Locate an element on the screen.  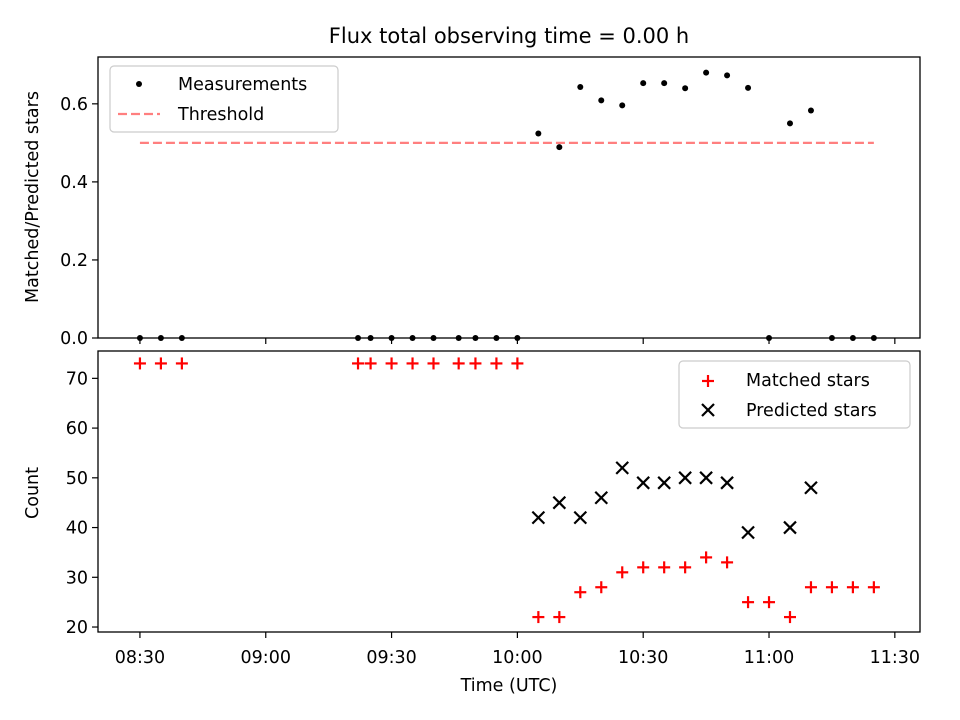
chart-title: Flux total observing time = 0.00 h is located at coordinates (509, 36).